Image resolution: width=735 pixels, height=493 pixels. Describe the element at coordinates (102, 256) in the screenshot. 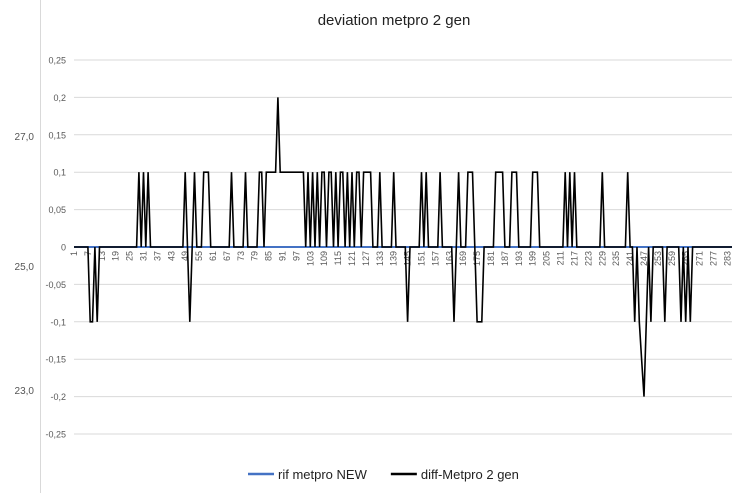

I see `x-tick-label: 13` at that location.